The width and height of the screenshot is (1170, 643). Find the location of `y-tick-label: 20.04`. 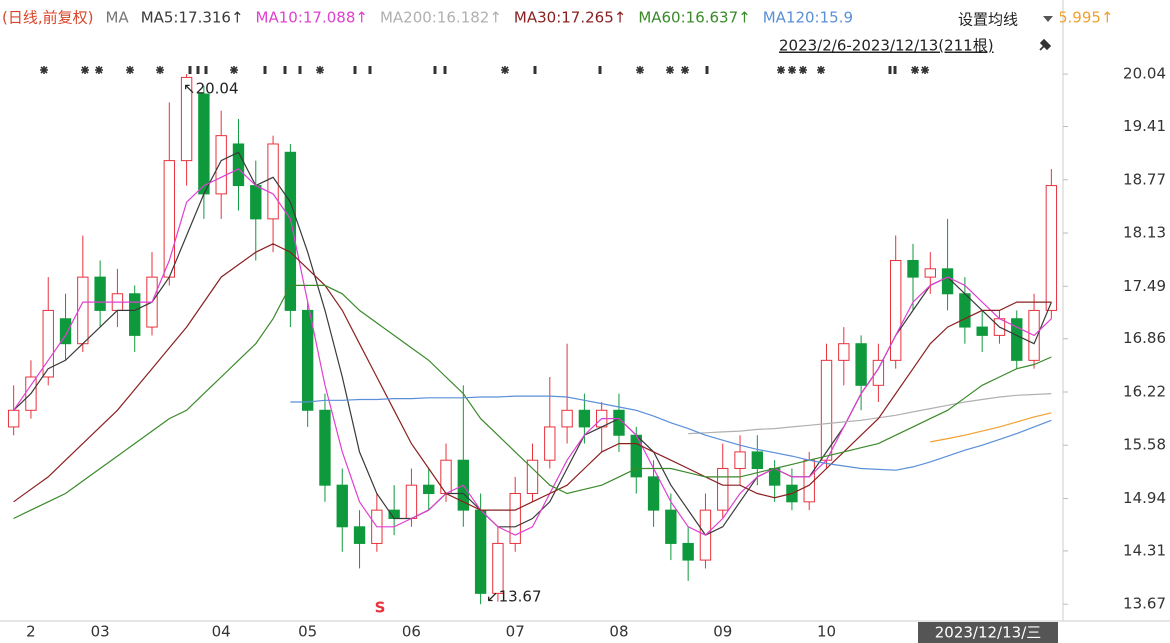

y-tick-label: 20.04 is located at coordinates (1144, 74).